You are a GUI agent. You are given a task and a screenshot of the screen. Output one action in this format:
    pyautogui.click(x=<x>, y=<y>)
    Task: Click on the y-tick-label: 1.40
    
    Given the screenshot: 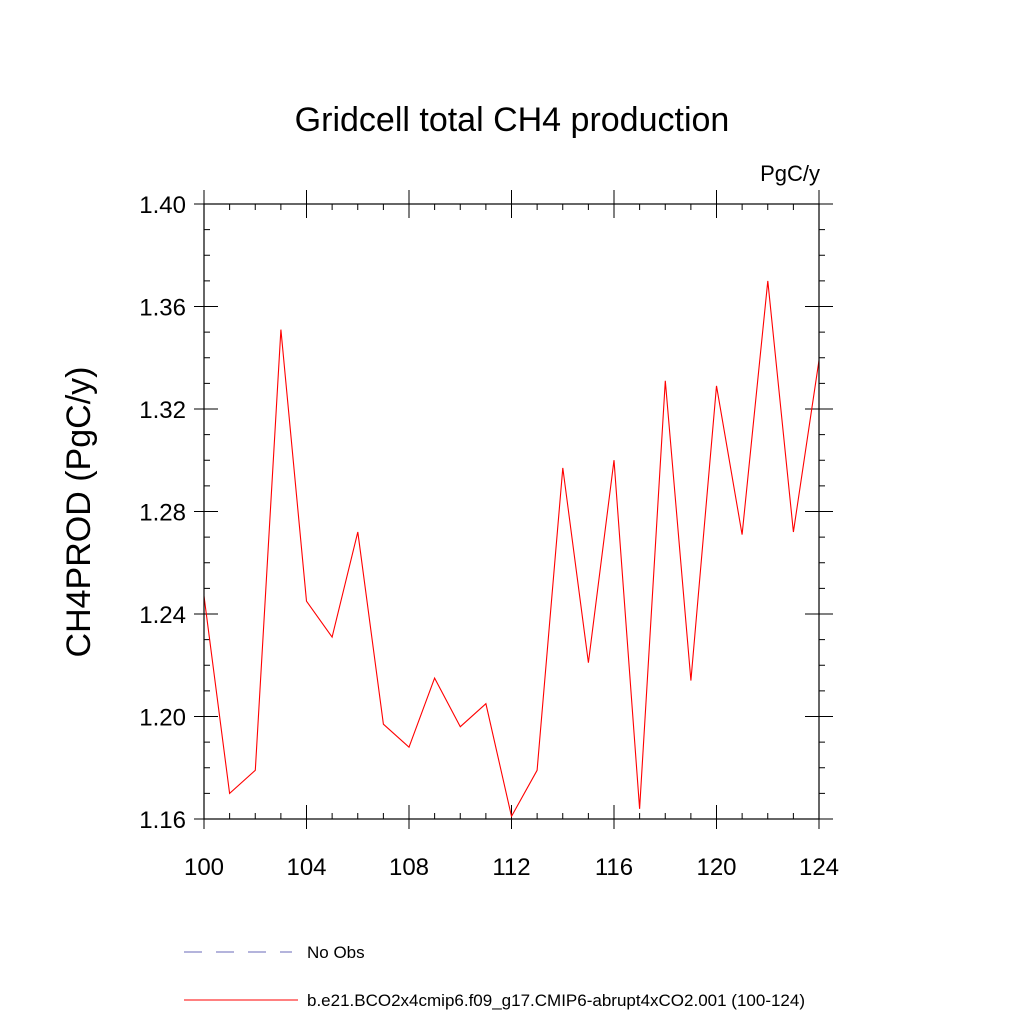 What is the action you would take?
    pyautogui.click(x=162, y=205)
    